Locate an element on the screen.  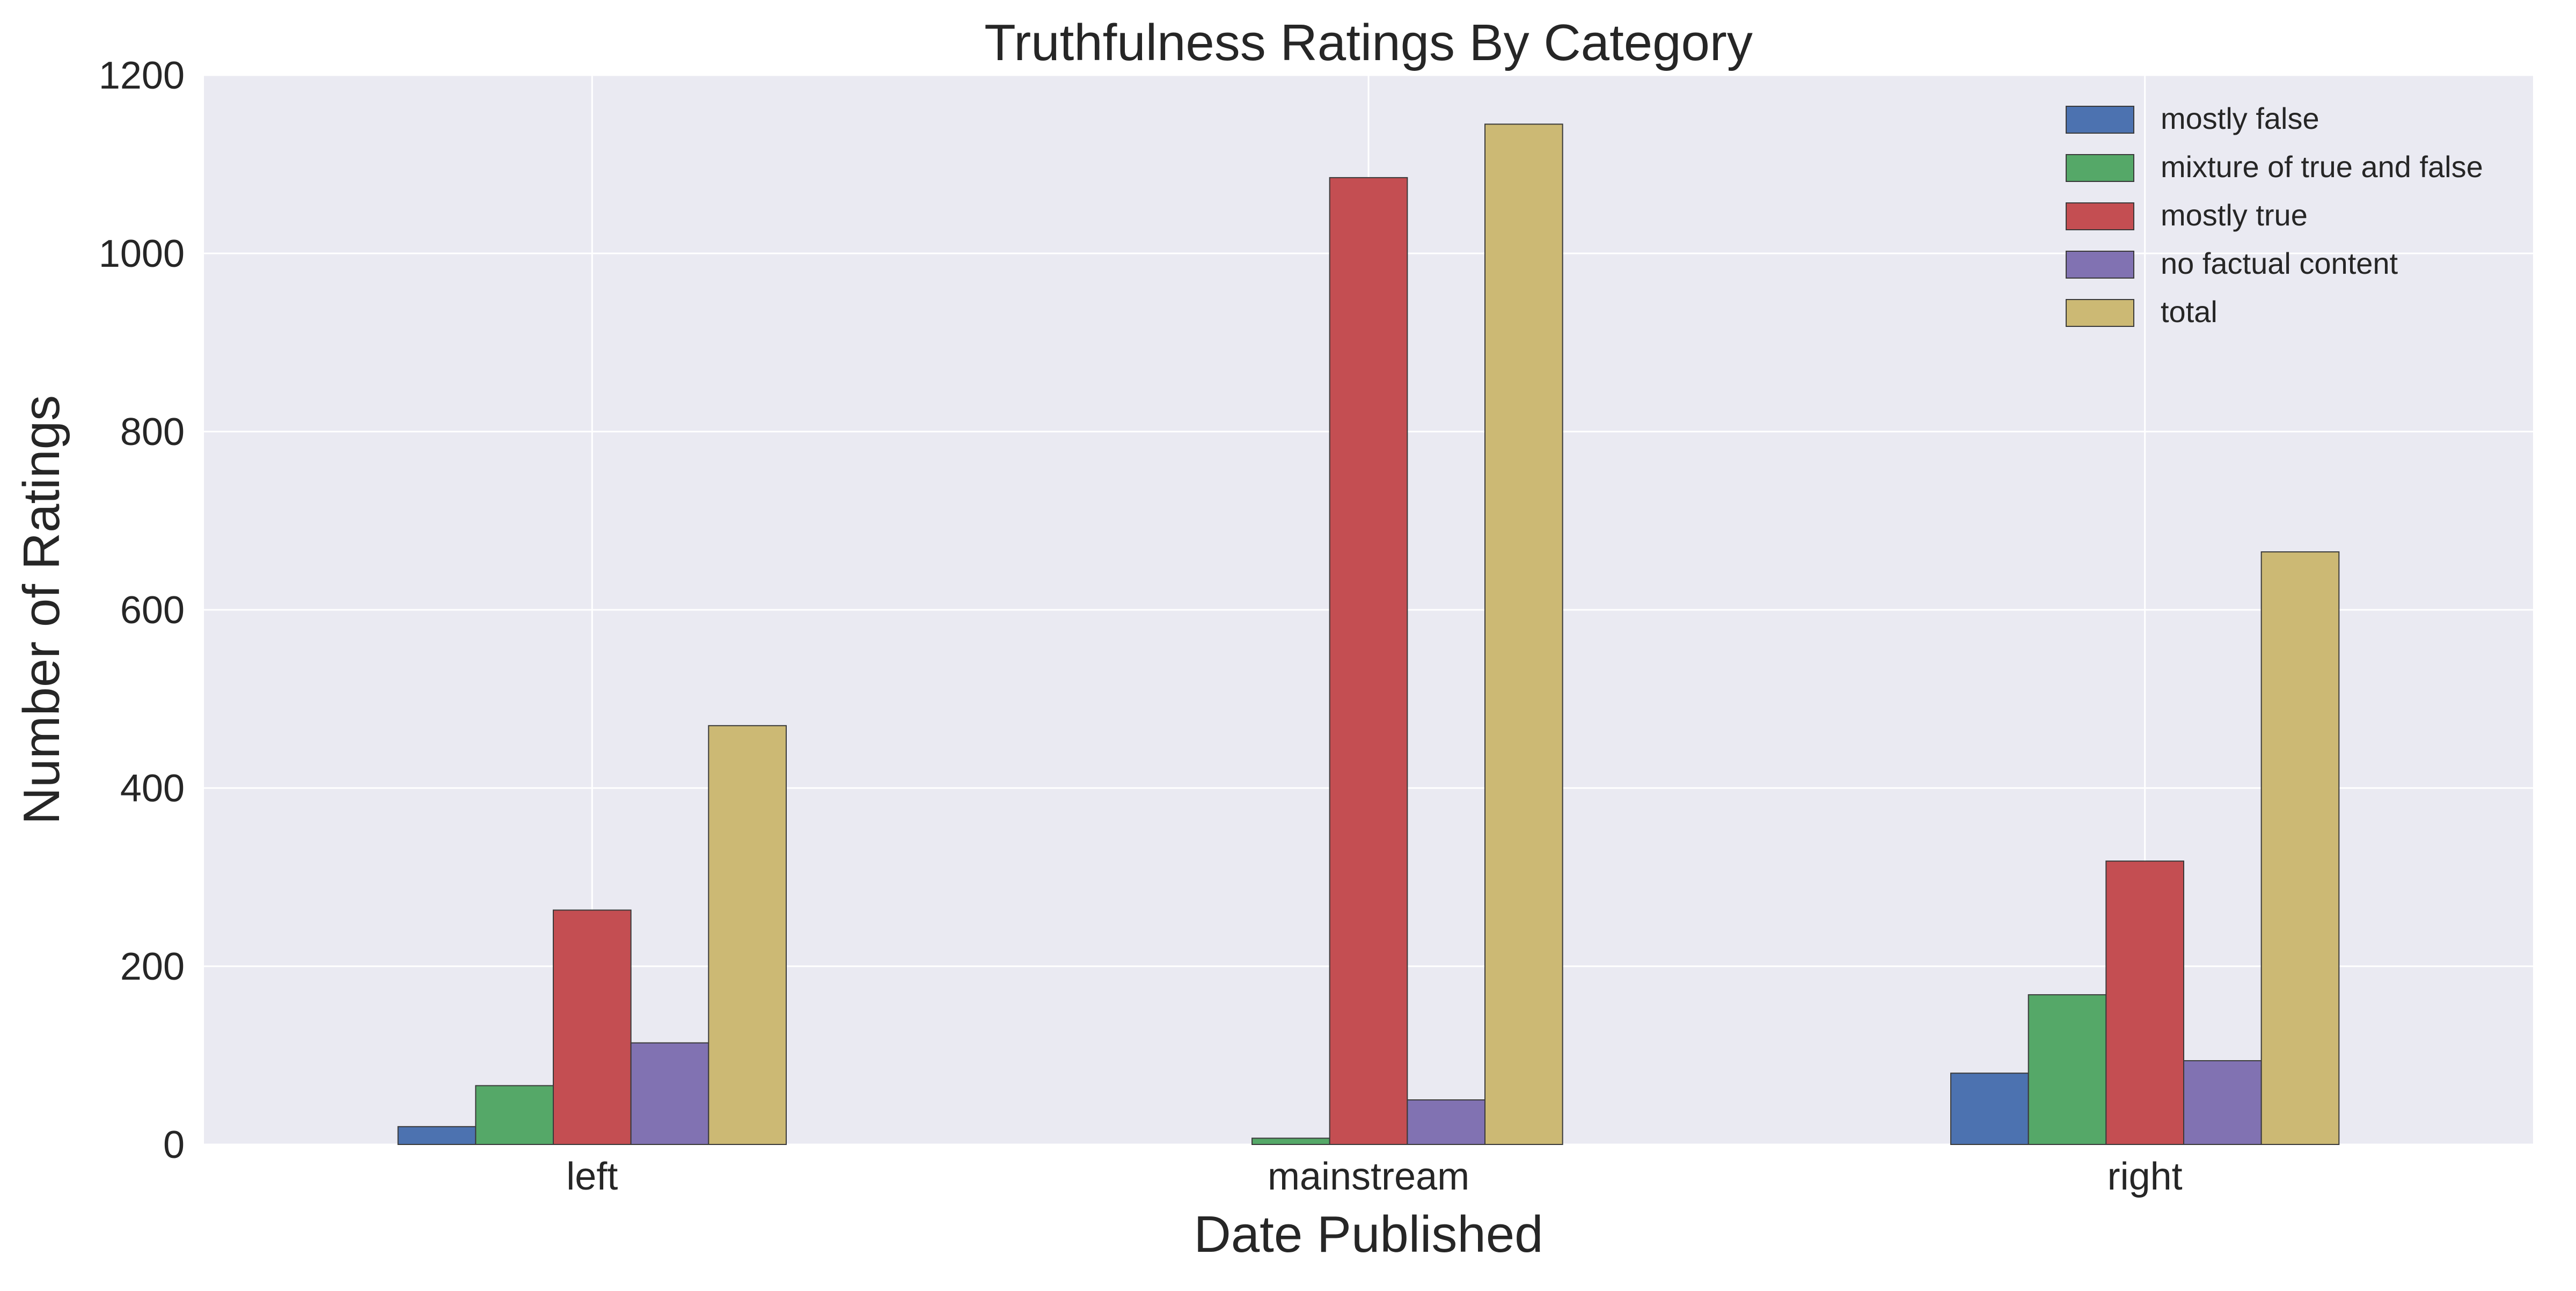
y-tick-label: 200 is located at coordinates (152, 966).